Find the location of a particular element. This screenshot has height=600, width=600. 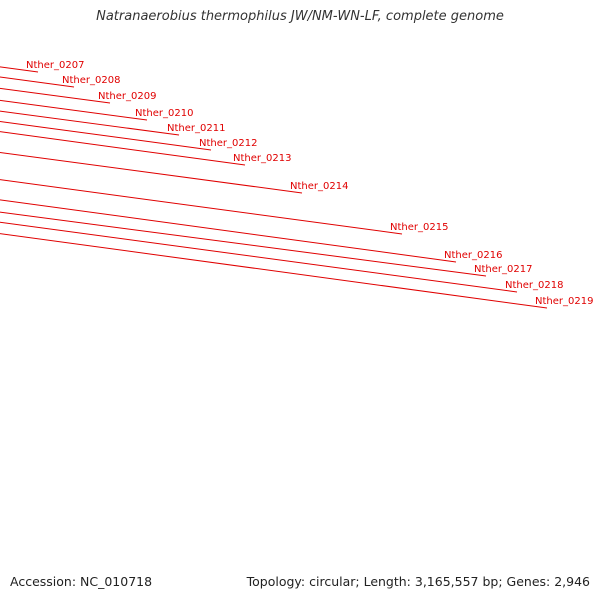

gene-label: Nther_0214 is located at coordinates (319, 186).